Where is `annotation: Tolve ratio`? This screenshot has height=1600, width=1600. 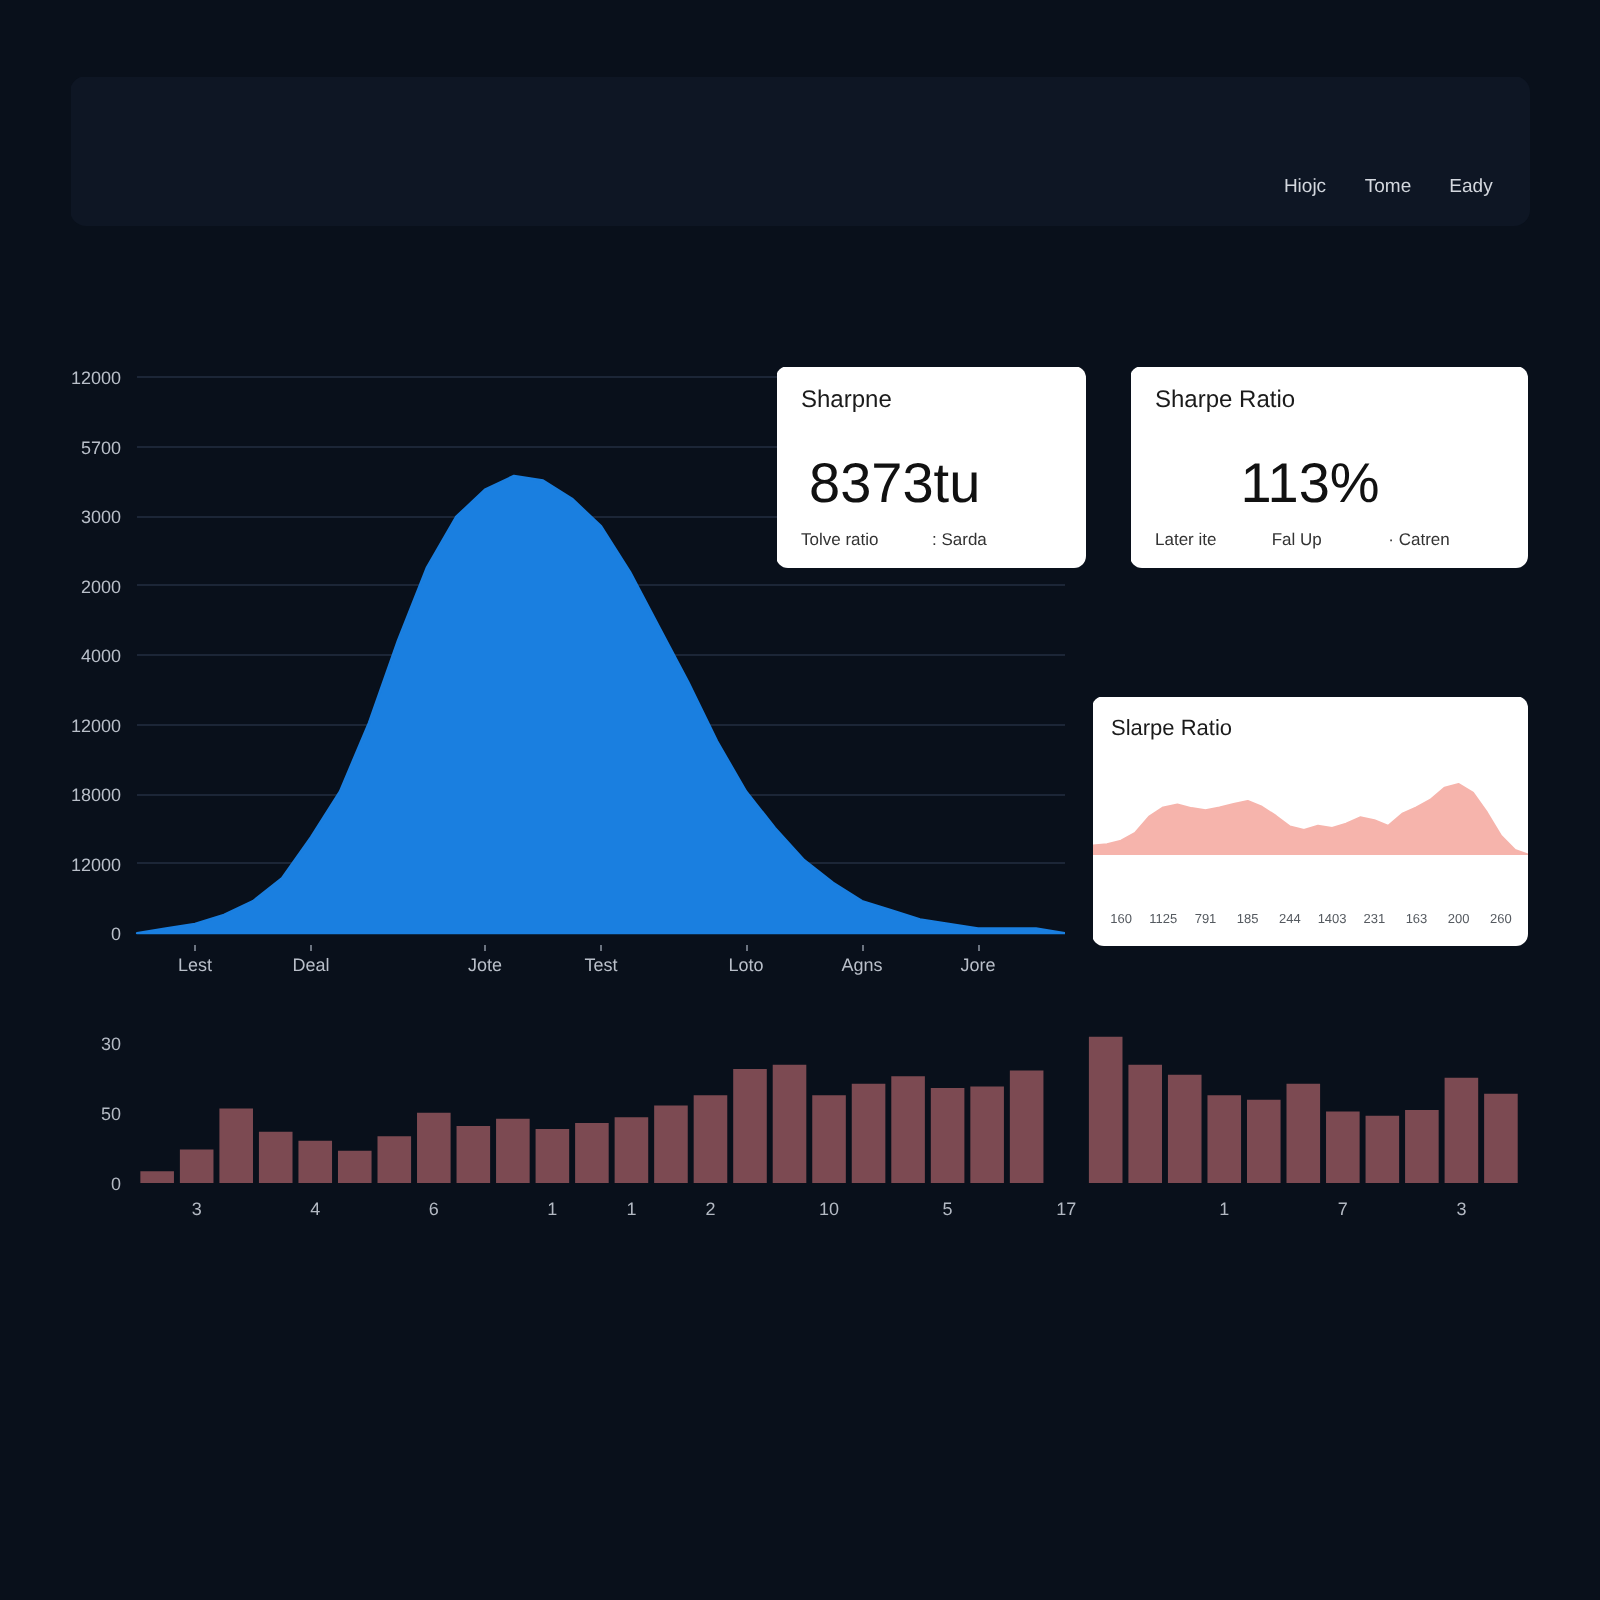
annotation: Tolve ratio is located at coordinates (840, 539).